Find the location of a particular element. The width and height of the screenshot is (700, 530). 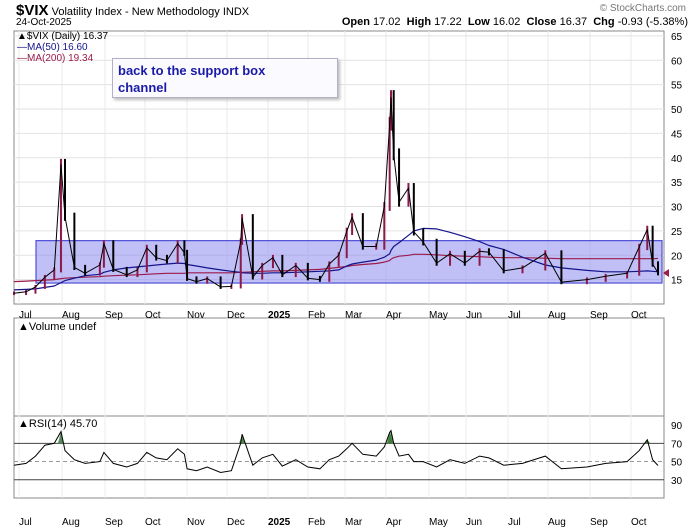

low-label: Low is located at coordinates (478, 22).